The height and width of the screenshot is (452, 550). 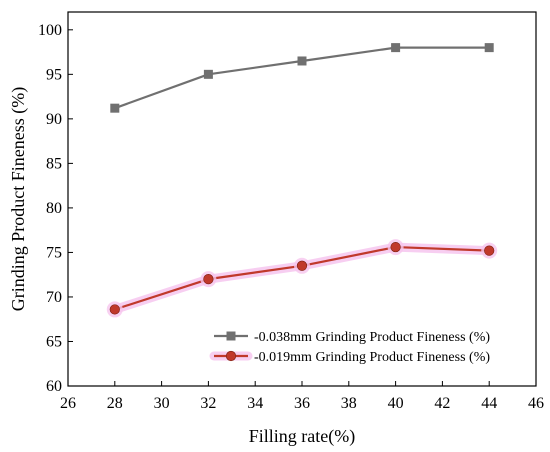 What do you see at coordinates (349, 403) in the screenshot?
I see `x-tick-label: 38` at bounding box center [349, 403].